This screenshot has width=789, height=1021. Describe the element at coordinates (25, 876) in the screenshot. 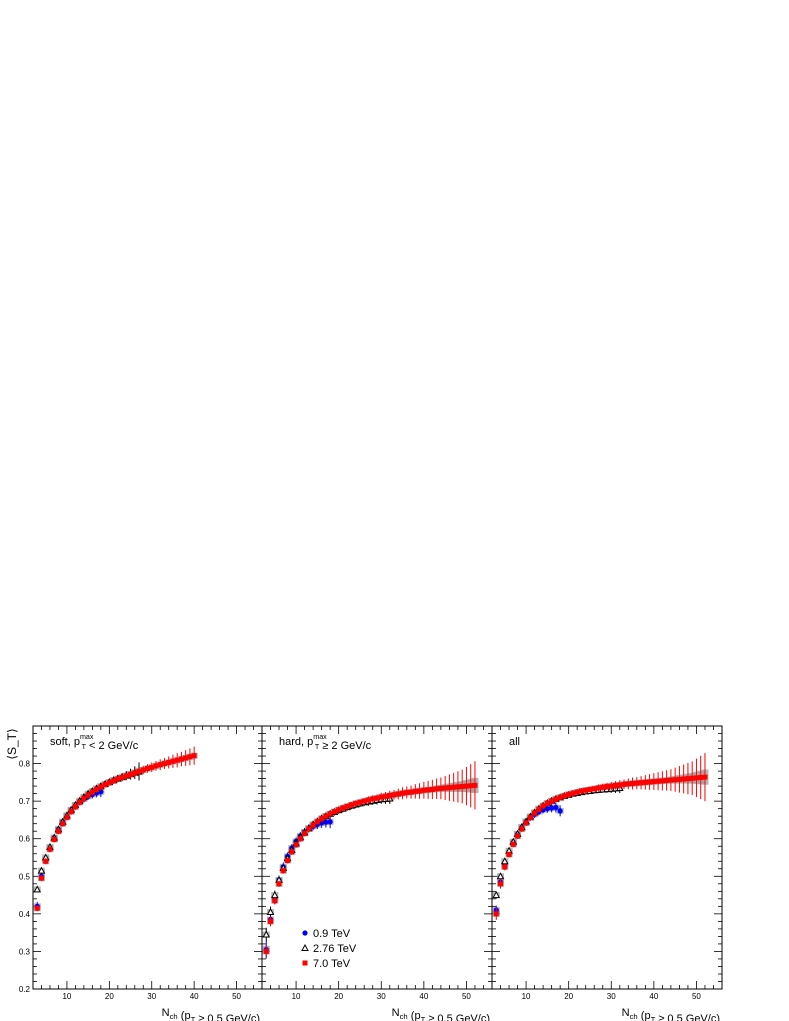

I see `y-tick-label: 0.5` at that location.